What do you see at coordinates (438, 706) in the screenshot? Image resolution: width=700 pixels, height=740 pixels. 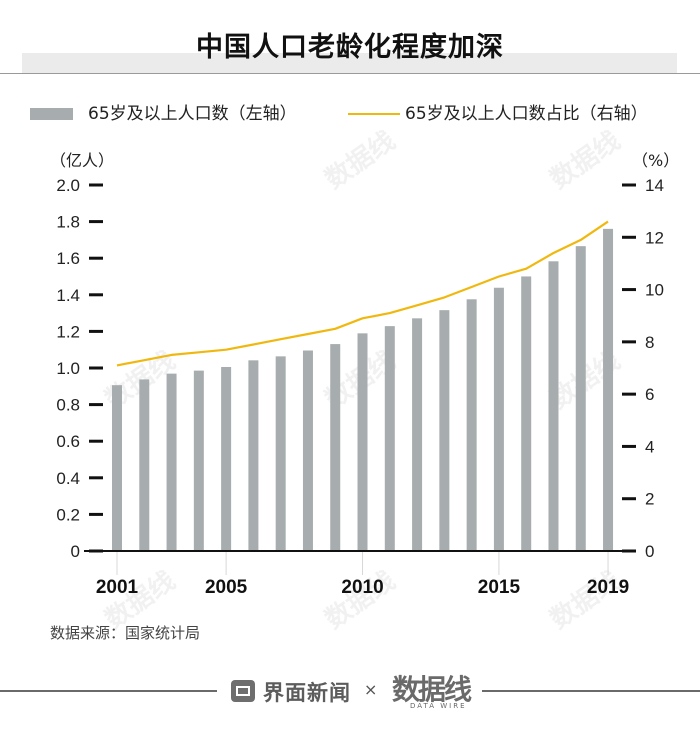 I see `datawire-logo-en: DATA WIRE` at bounding box center [438, 706].